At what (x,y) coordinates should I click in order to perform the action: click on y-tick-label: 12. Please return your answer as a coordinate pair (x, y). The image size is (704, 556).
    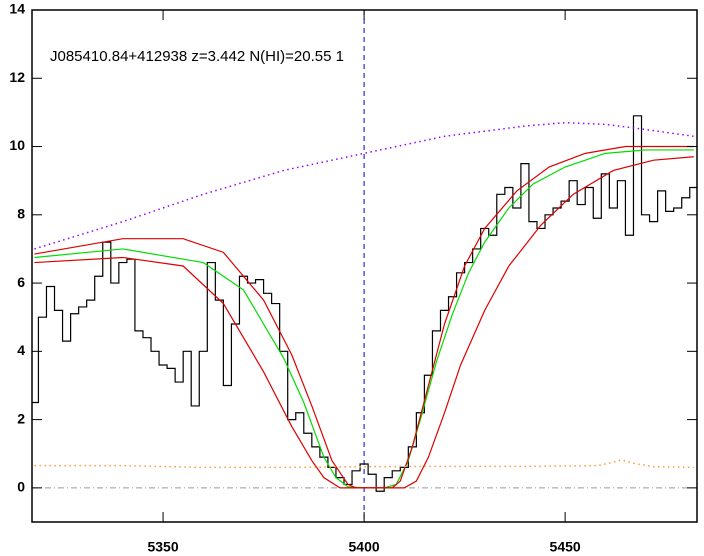
    Looking at the image, I should click on (17, 77).